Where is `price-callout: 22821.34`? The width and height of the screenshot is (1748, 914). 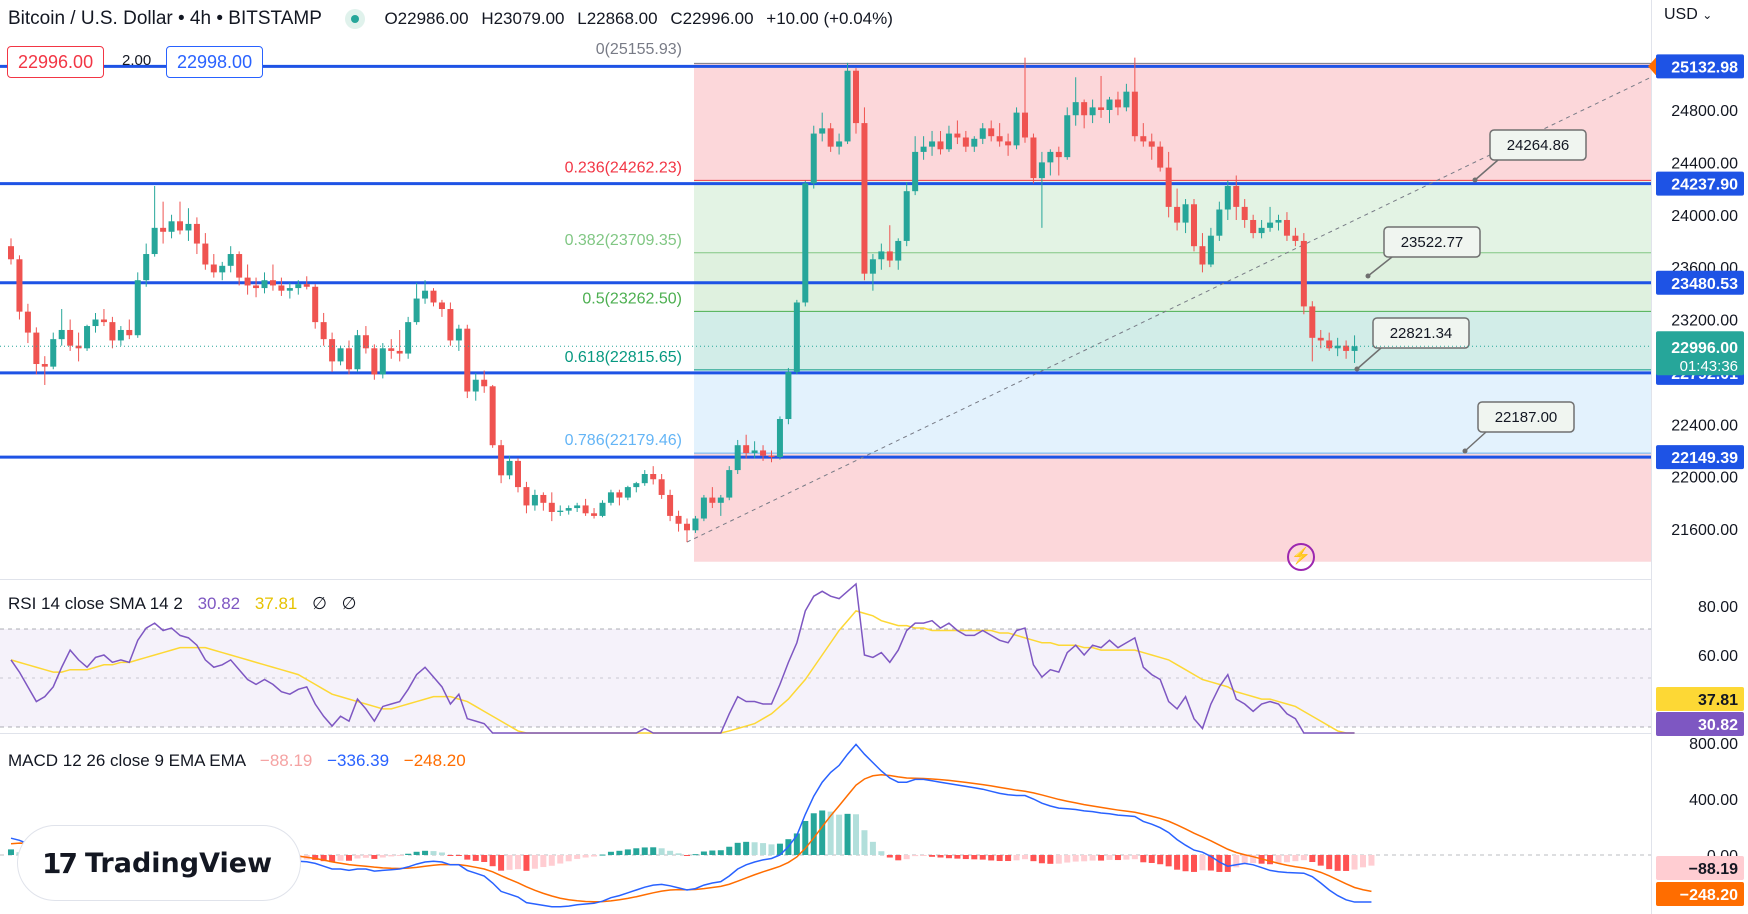 price-callout: 22821.34 is located at coordinates (1412, 344).